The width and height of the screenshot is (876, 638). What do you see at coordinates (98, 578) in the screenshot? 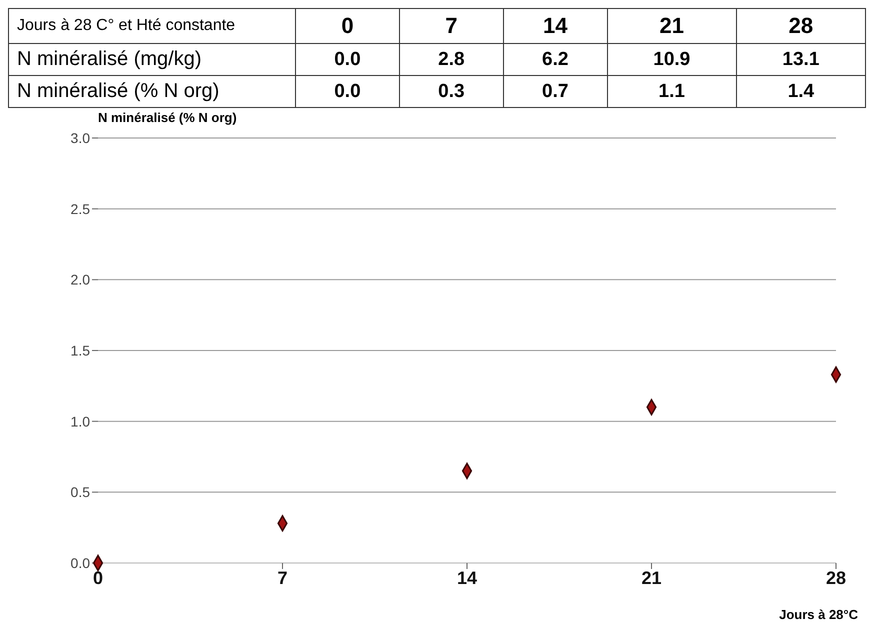
I see `x-tick-label: 0` at bounding box center [98, 578].